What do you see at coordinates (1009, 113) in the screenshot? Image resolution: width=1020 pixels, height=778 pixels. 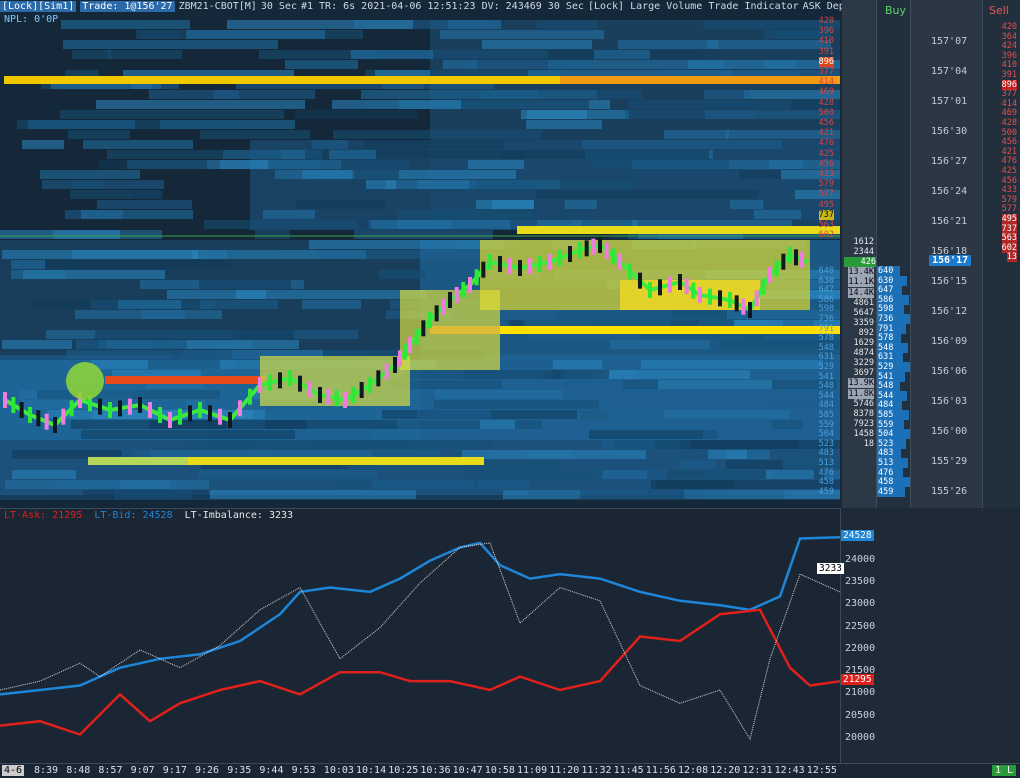 I see `sell-value: 469` at bounding box center [1009, 113].